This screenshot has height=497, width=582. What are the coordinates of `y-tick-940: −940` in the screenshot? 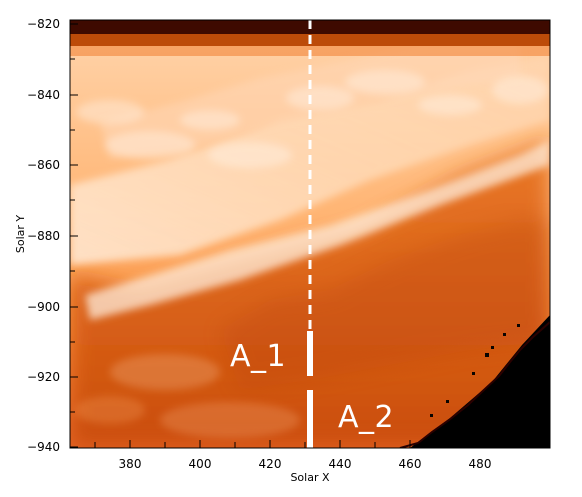 It's located at (43, 447).